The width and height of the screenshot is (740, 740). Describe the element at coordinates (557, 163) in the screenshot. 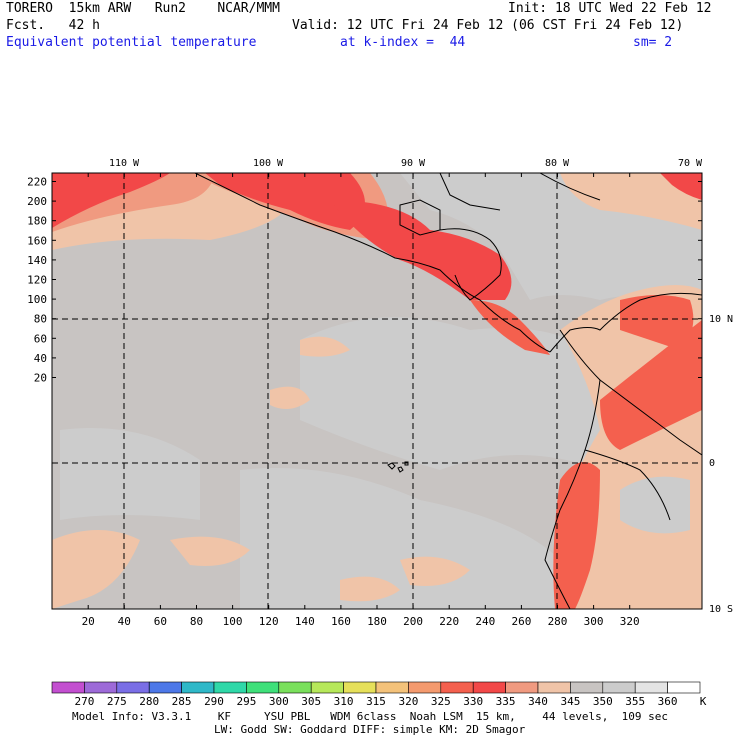

I see `longitude-label: 80 W` at that location.